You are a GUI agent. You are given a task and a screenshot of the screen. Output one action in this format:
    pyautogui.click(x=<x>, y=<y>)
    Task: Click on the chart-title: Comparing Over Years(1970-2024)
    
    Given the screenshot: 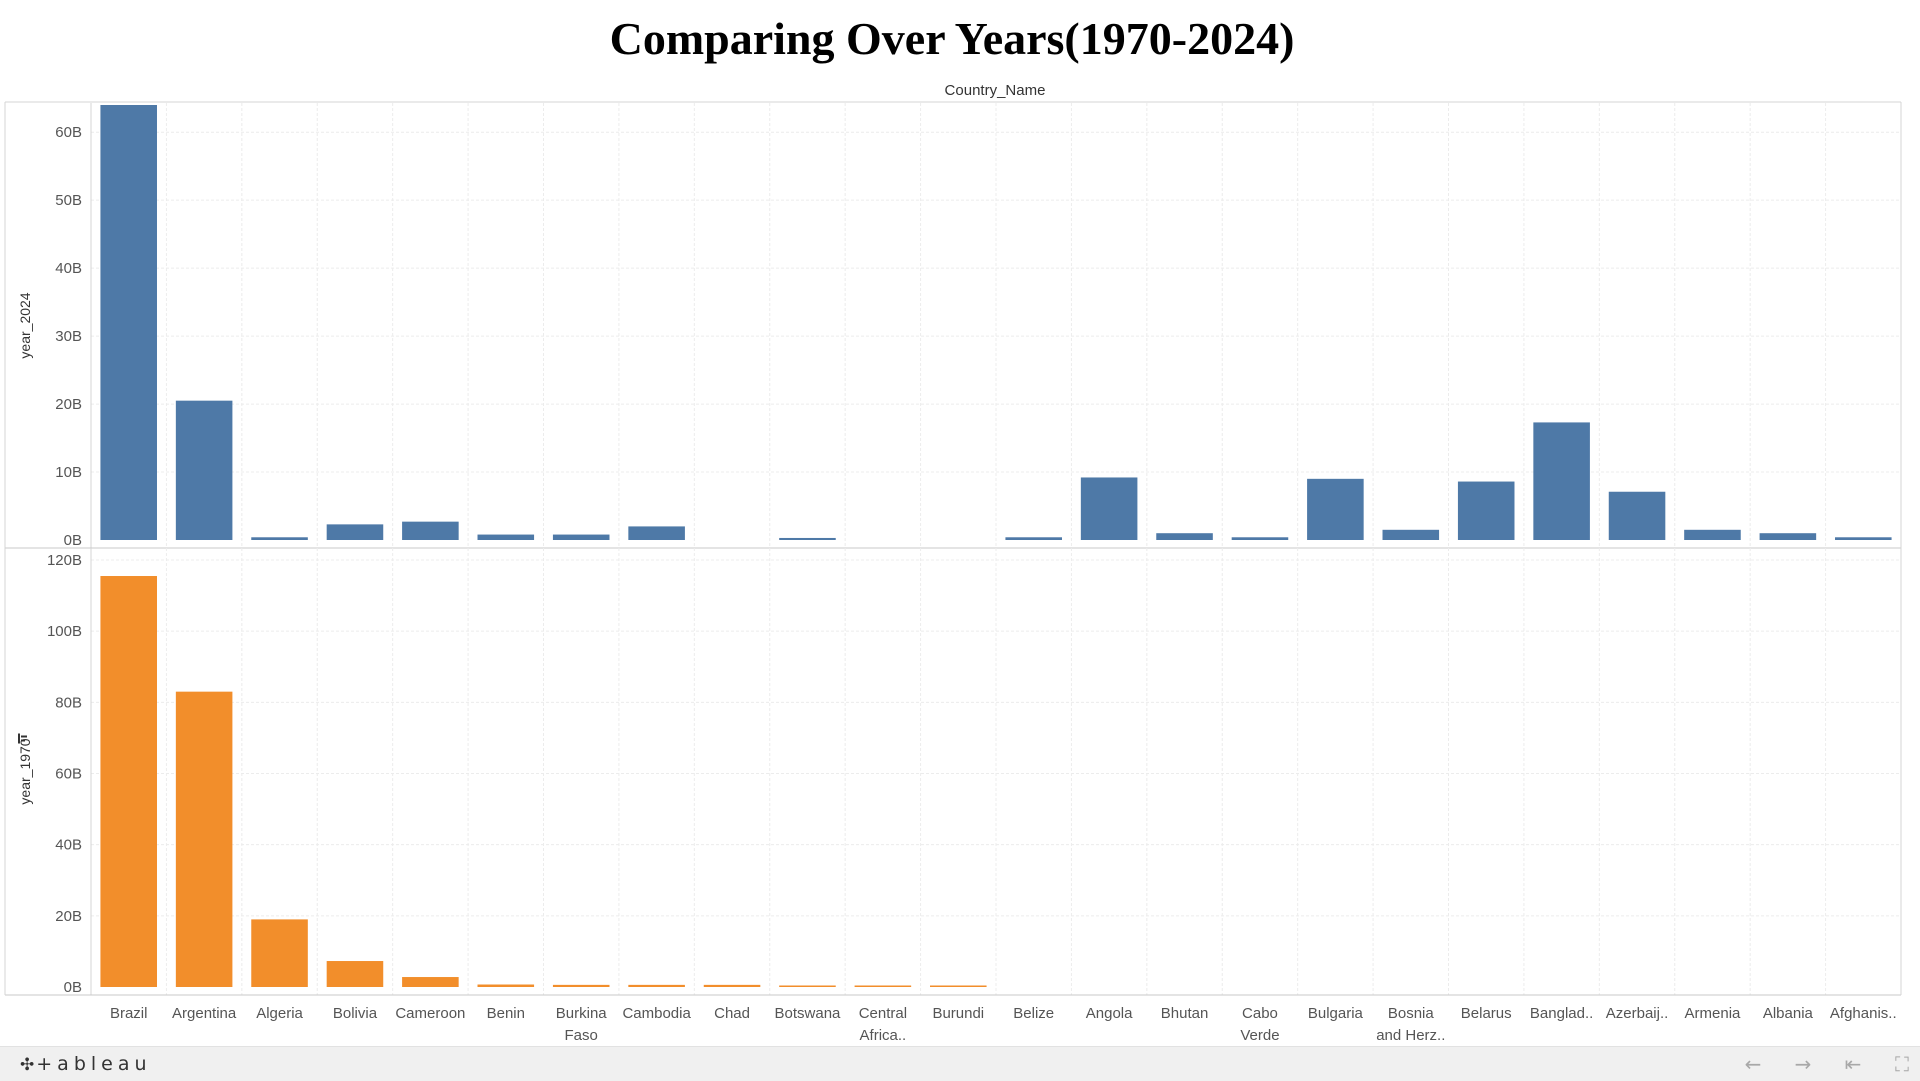 What is the action you would take?
    pyautogui.click(x=952, y=38)
    